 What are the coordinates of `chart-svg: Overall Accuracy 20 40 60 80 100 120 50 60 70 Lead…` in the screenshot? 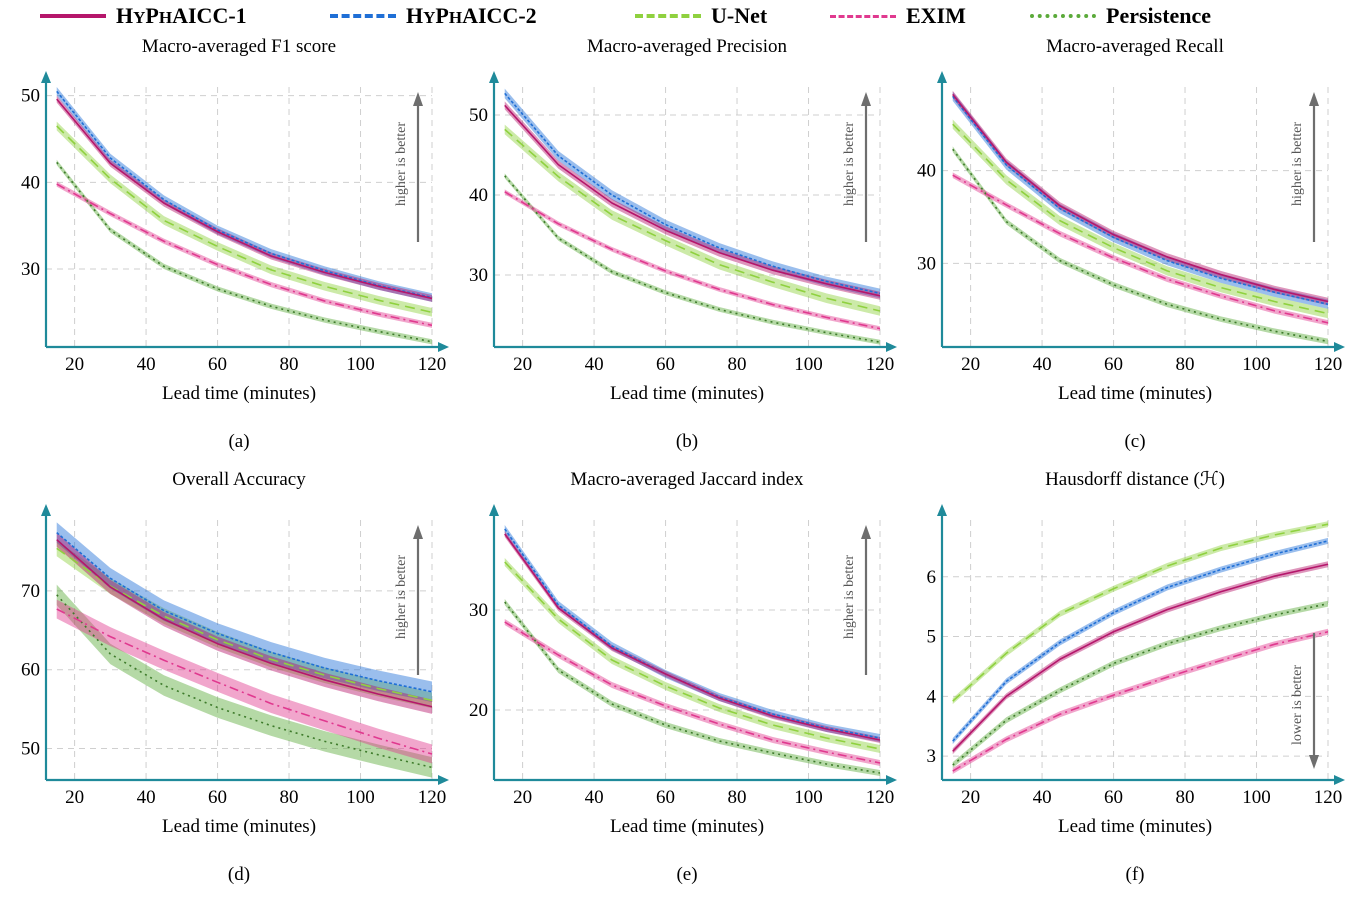 It's located at (235, 677).